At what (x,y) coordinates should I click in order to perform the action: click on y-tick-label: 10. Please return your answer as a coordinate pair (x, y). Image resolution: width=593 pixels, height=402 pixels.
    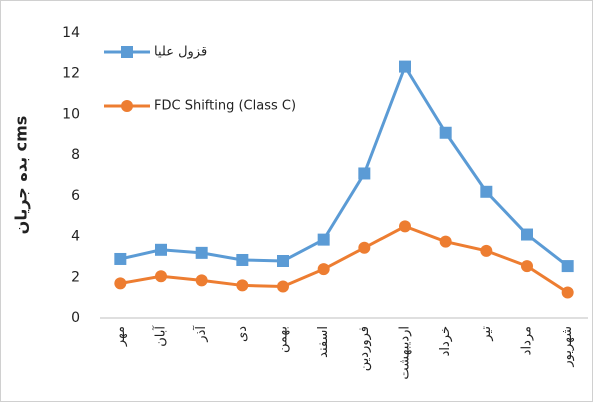
    Looking at the image, I should click on (71, 114).